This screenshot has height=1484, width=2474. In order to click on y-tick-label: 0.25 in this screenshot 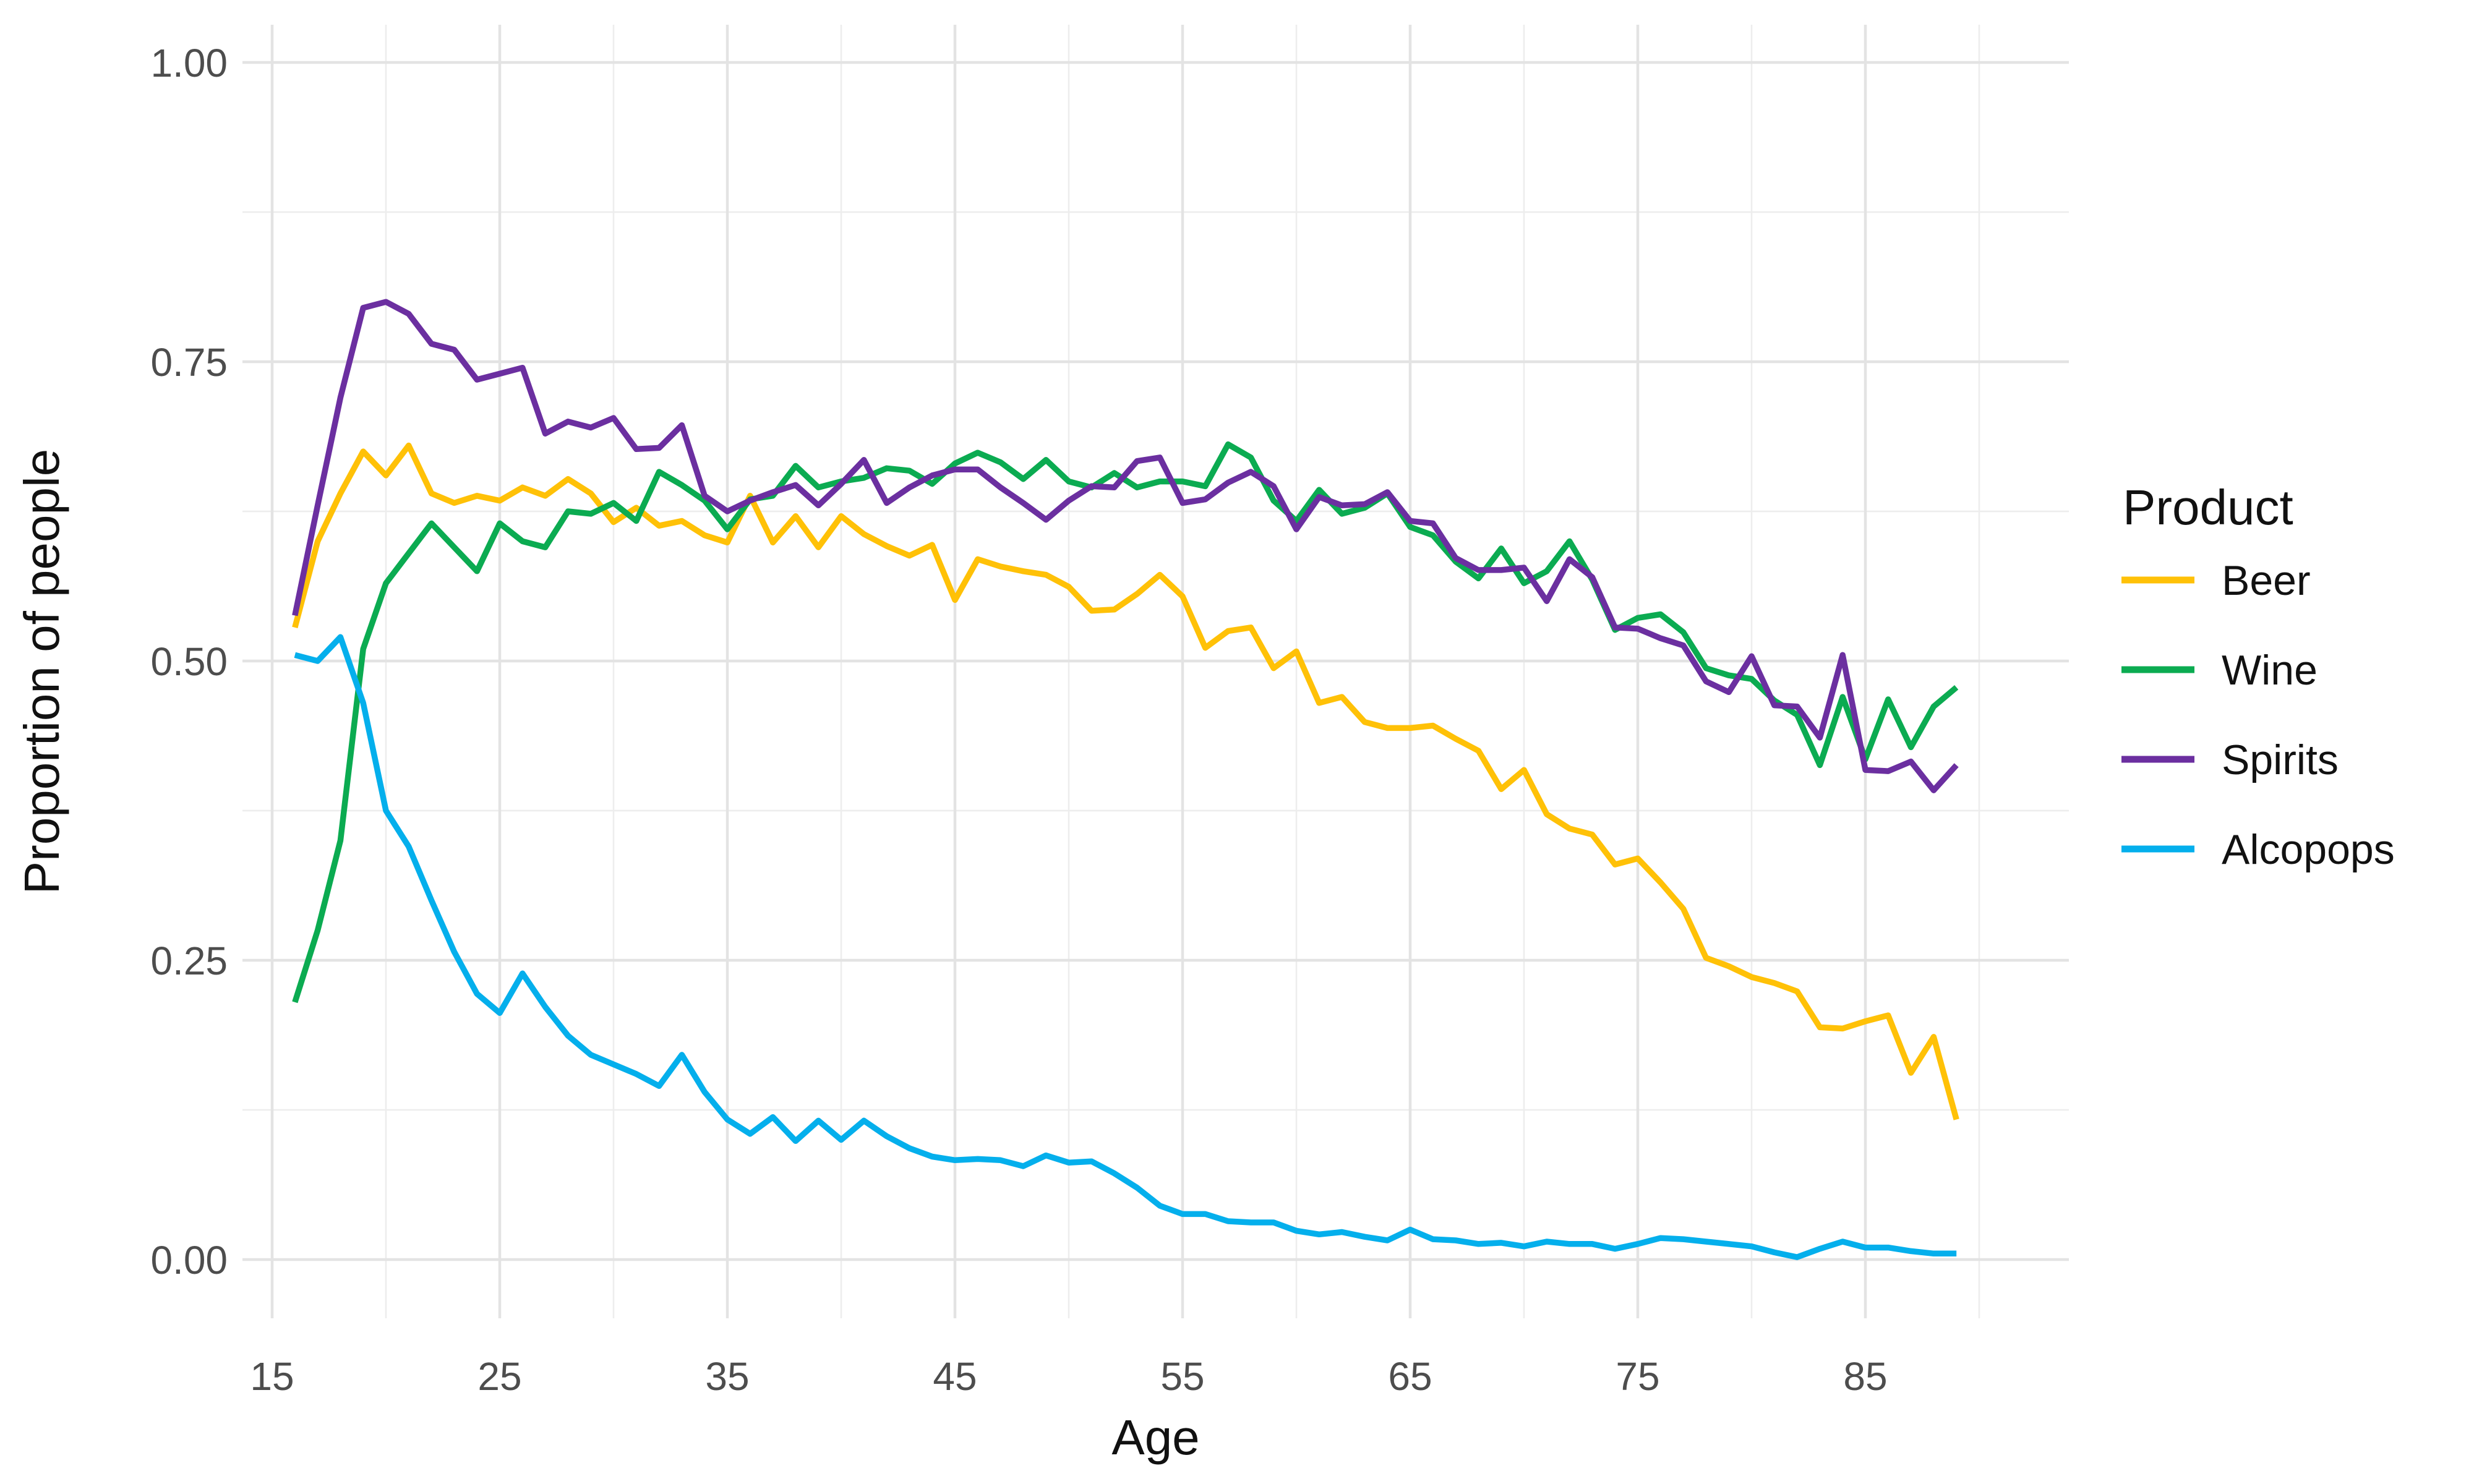, I will do `click(189, 961)`.